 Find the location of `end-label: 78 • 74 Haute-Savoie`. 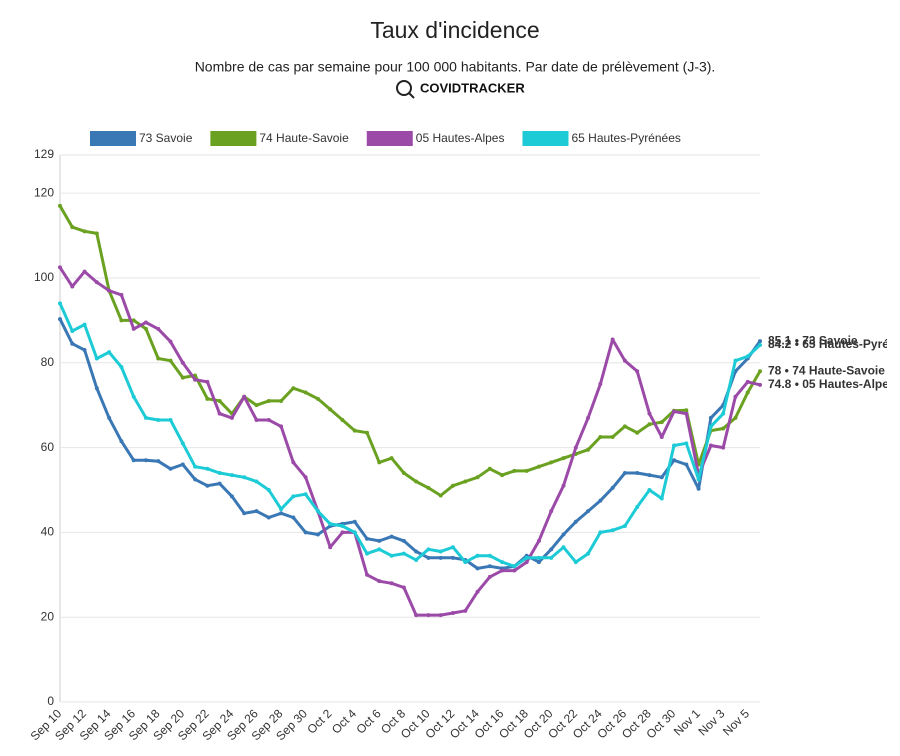

end-label: 78 • 74 Haute-Savoie is located at coordinates (826, 370).